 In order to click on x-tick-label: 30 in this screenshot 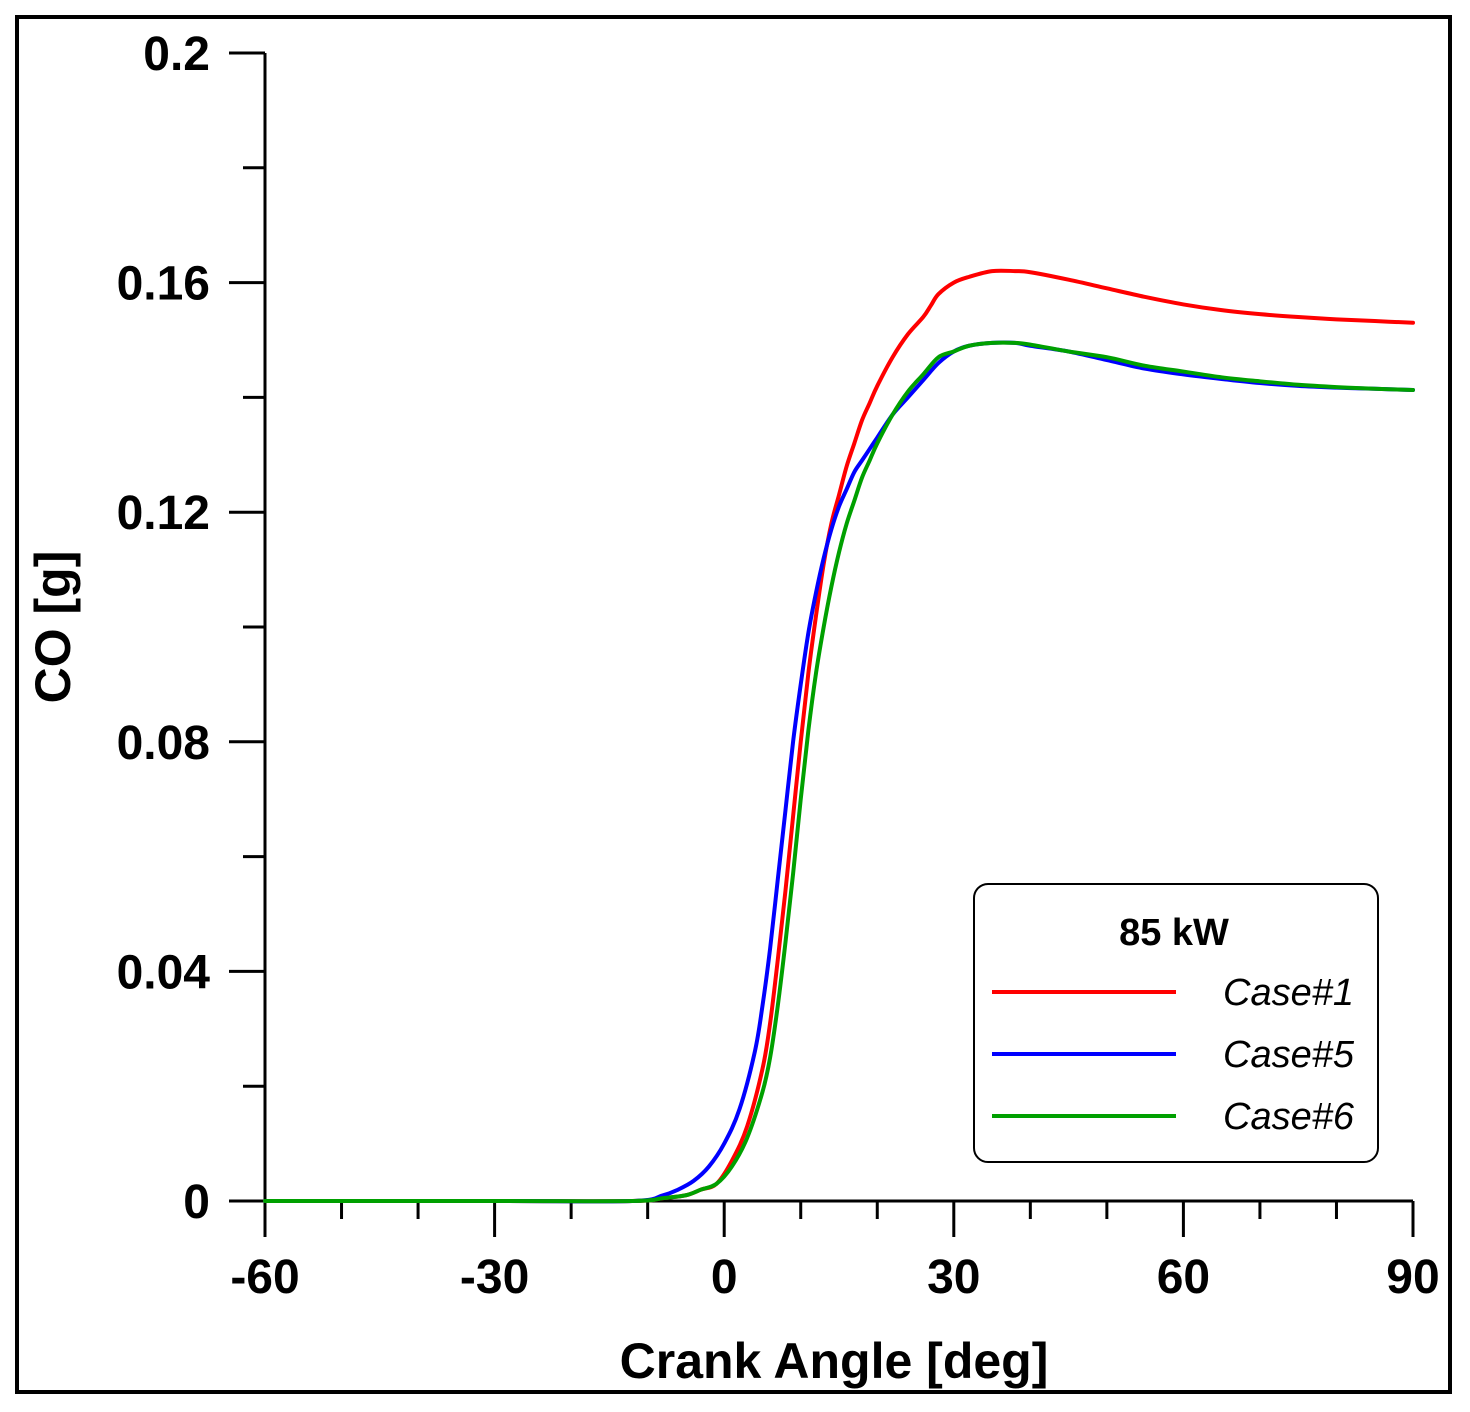, I will do `click(953, 1277)`.